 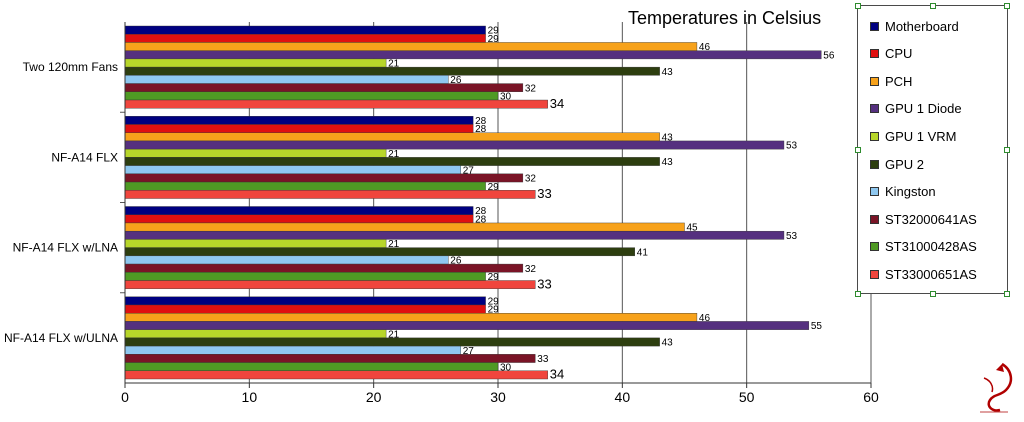 I want to click on data-label: 34, so click(x=557, y=103).